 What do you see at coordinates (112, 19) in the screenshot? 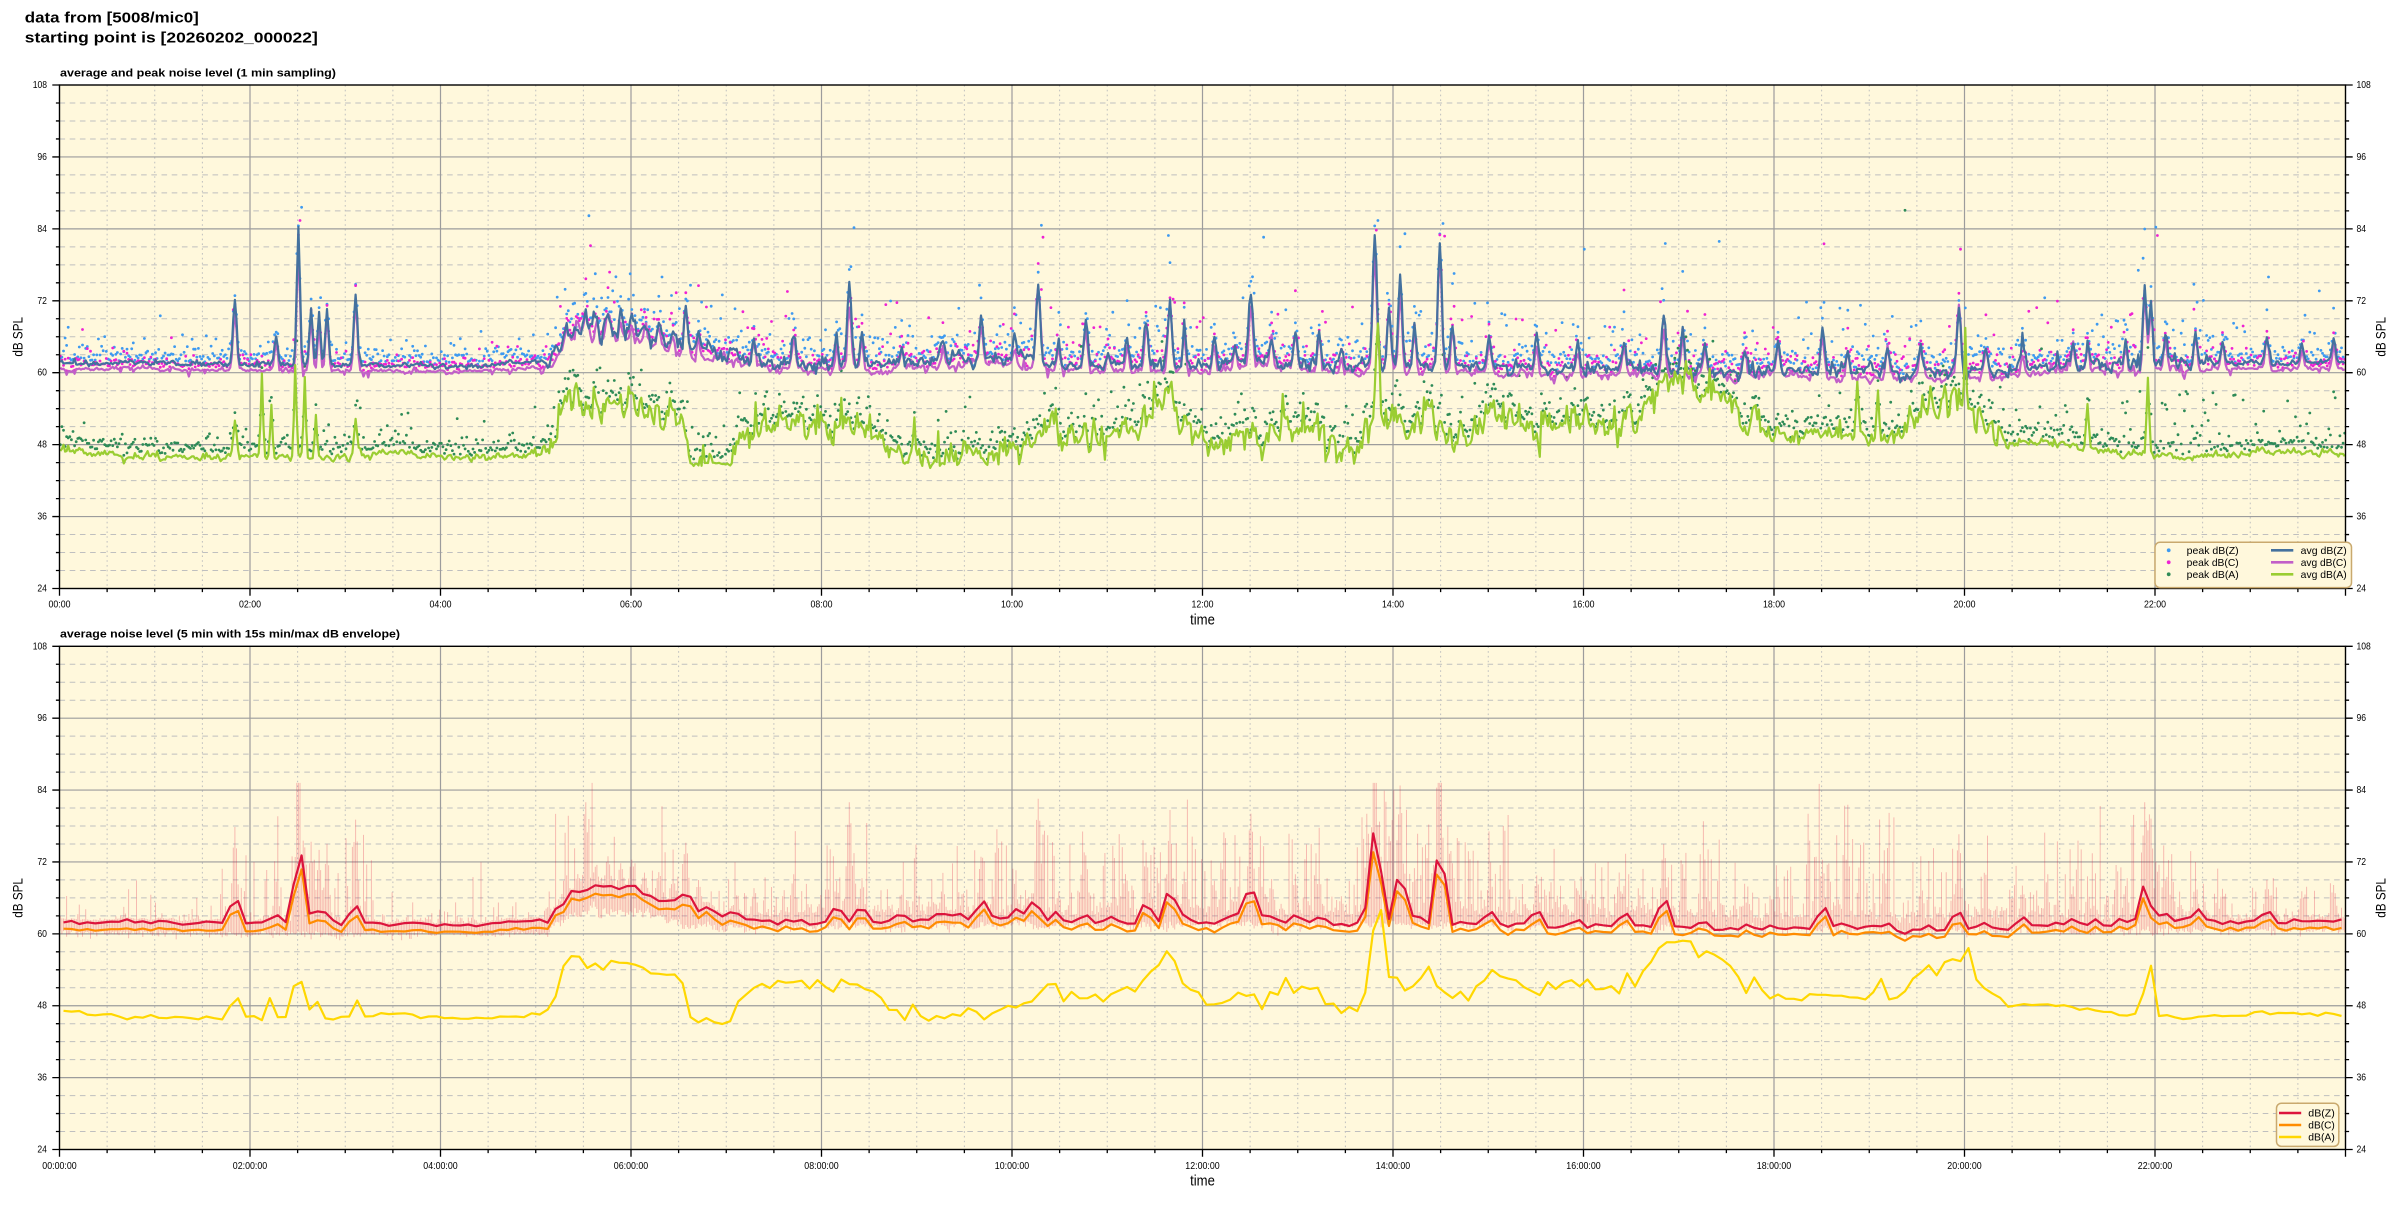
I see `svg-text: data from [5008/mic0]` at bounding box center [112, 19].